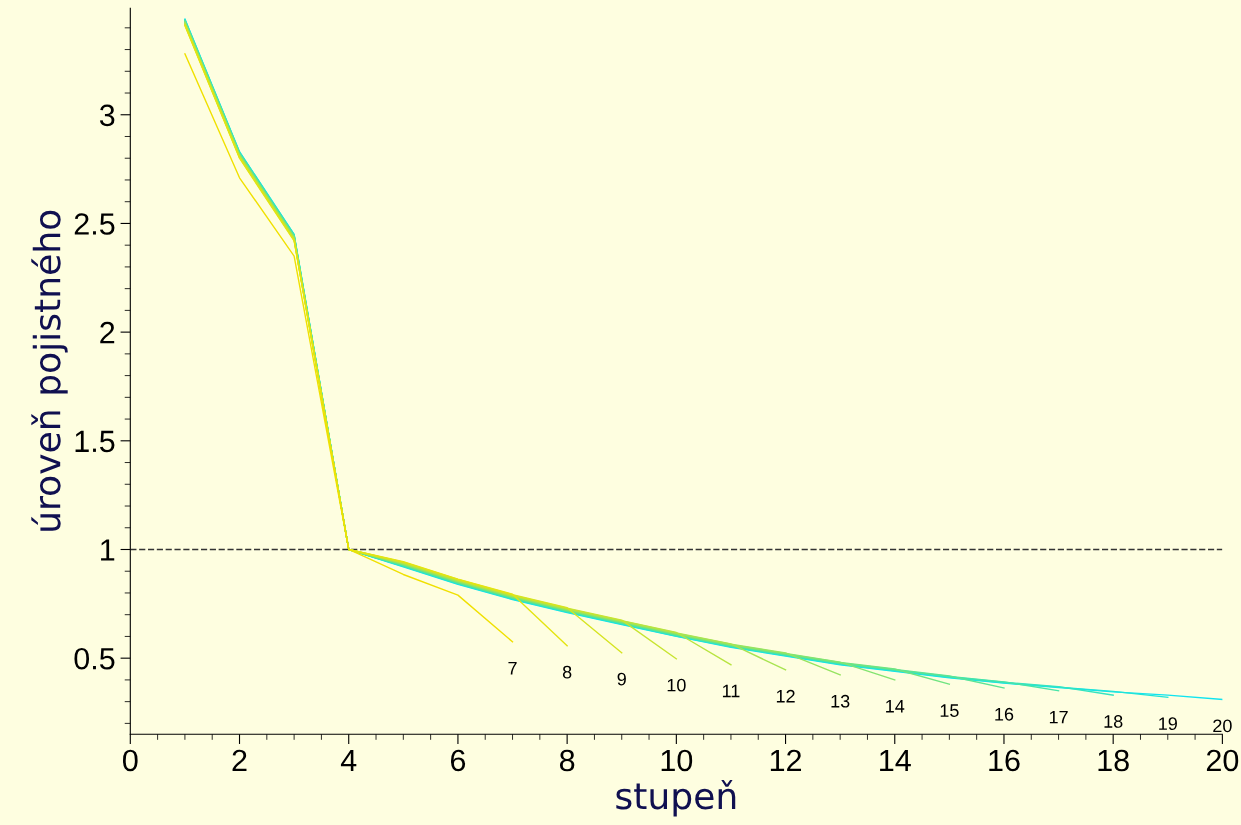 The height and width of the screenshot is (825, 1241). What do you see at coordinates (1113, 721) in the screenshot?
I see `series-label: 18` at bounding box center [1113, 721].